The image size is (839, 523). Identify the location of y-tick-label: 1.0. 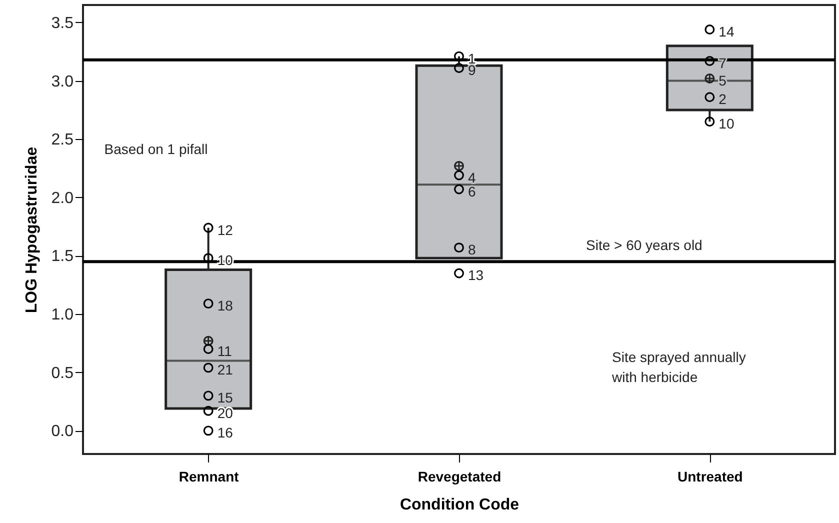
(62, 315).